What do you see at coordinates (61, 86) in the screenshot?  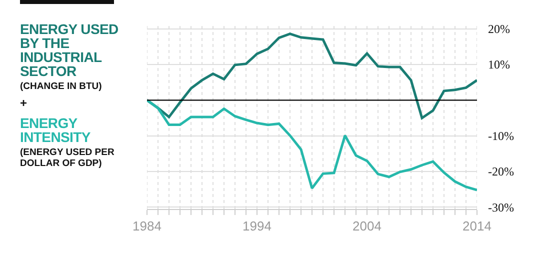 I see `text: (CHANGE IN BTU)` at bounding box center [61, 86].